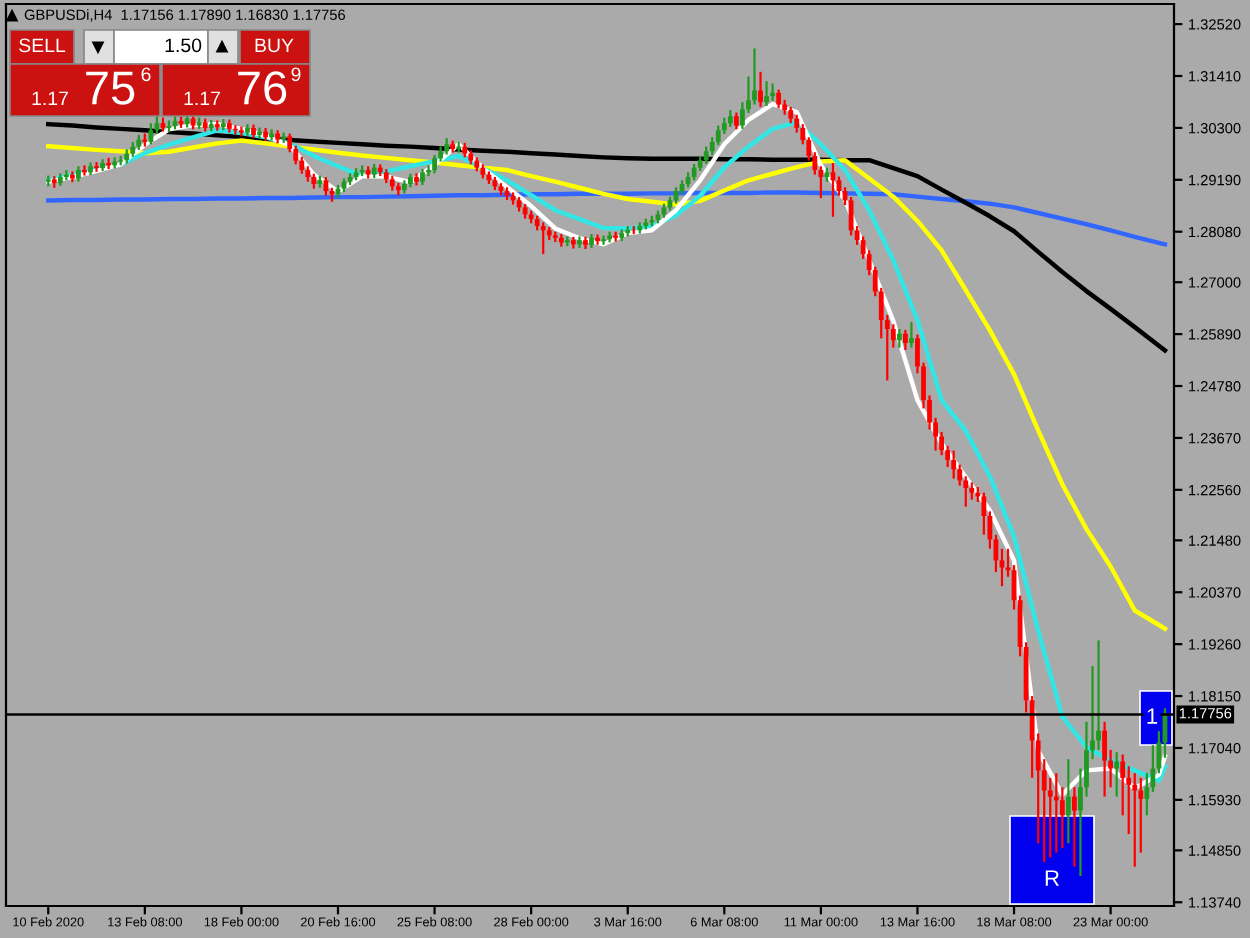 This screenshot has width=1250, height=938. I want to click on annotation: 75, so click(110, 88).